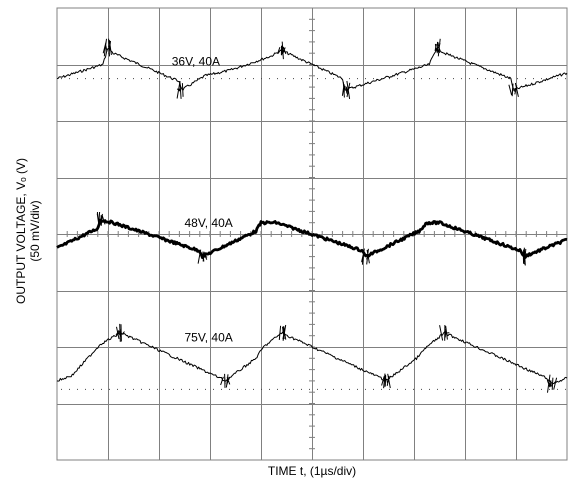 This screenshot has height=483, width=568. I want to click on y-axis-label-container: OUTPUT VOLTAGE, Vₒ (V) (50 mV/div), so click(28, 231).